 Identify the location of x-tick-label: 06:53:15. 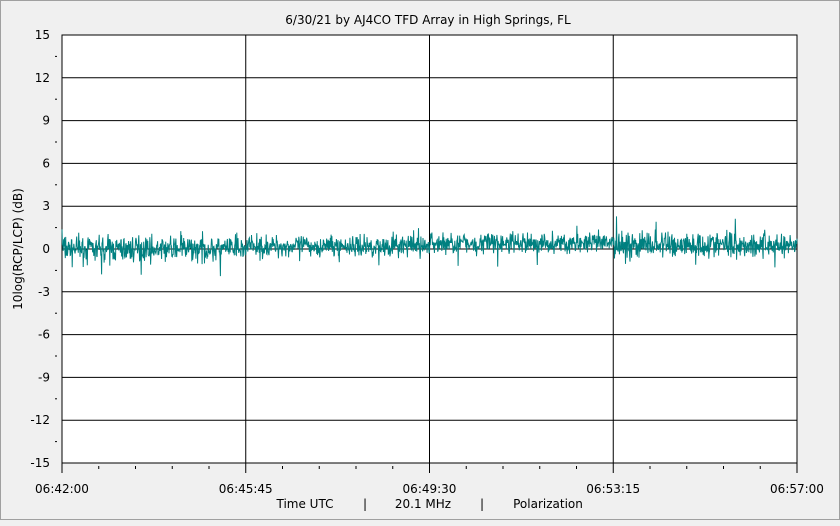
(613, 489).